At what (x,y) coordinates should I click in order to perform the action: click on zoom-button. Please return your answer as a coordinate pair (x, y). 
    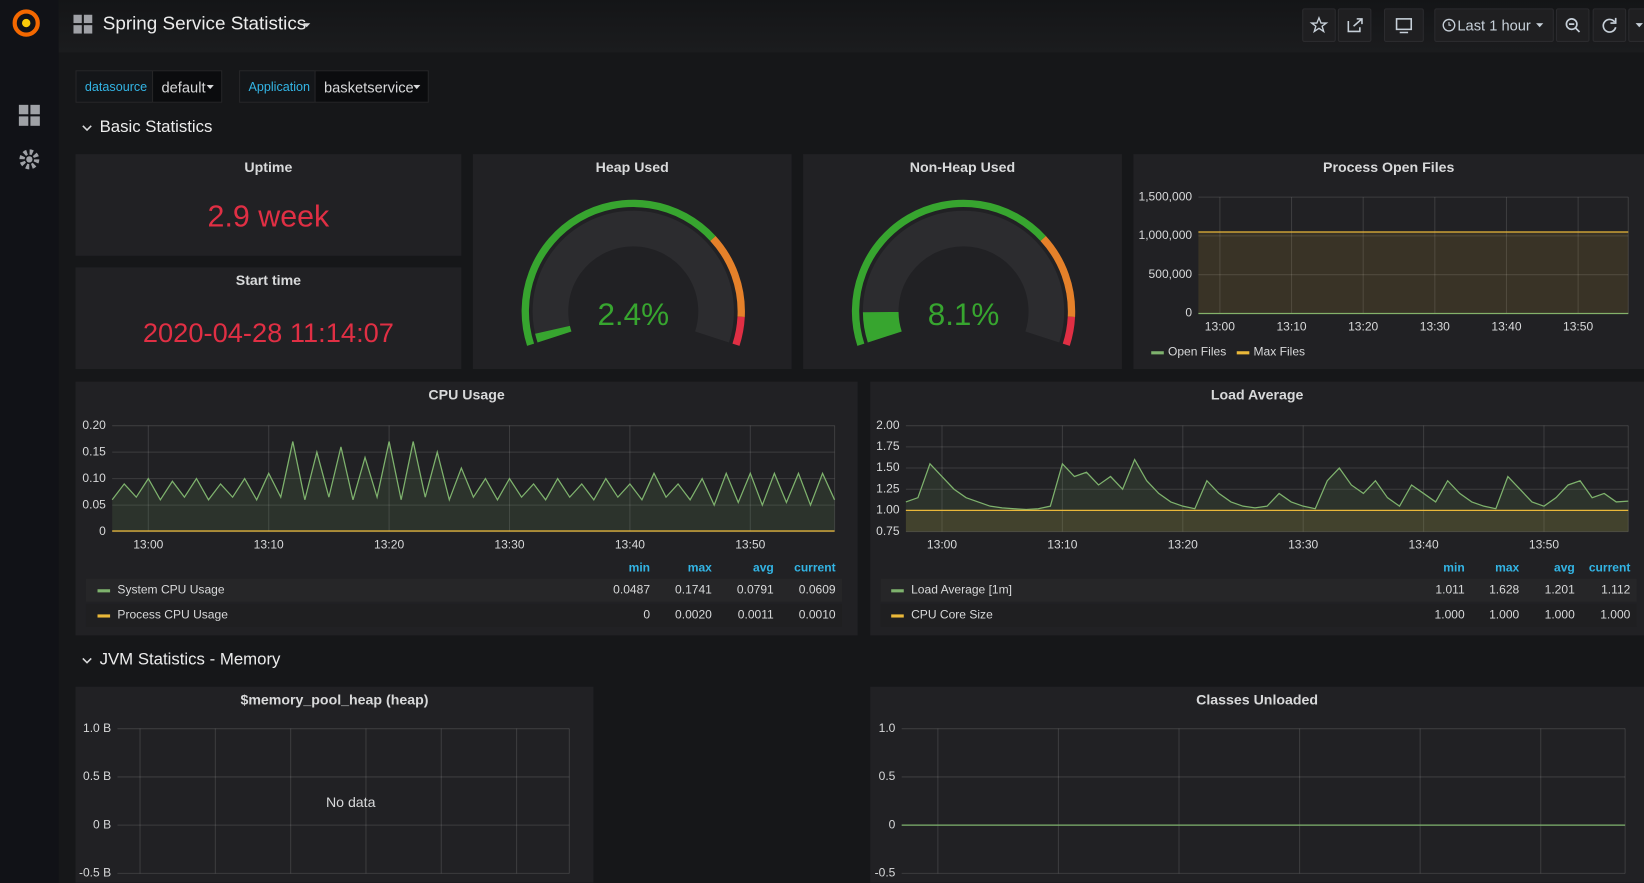
    Looking at the image, I should click on (1572, 25).